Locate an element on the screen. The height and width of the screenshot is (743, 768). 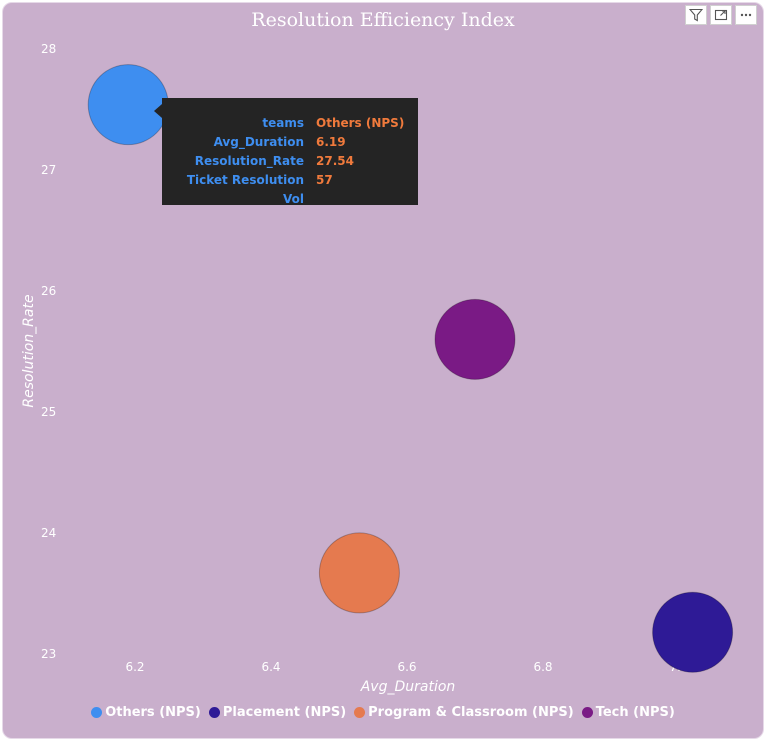
bubble-program-classroom-nps is located at coordinates (359, 573).